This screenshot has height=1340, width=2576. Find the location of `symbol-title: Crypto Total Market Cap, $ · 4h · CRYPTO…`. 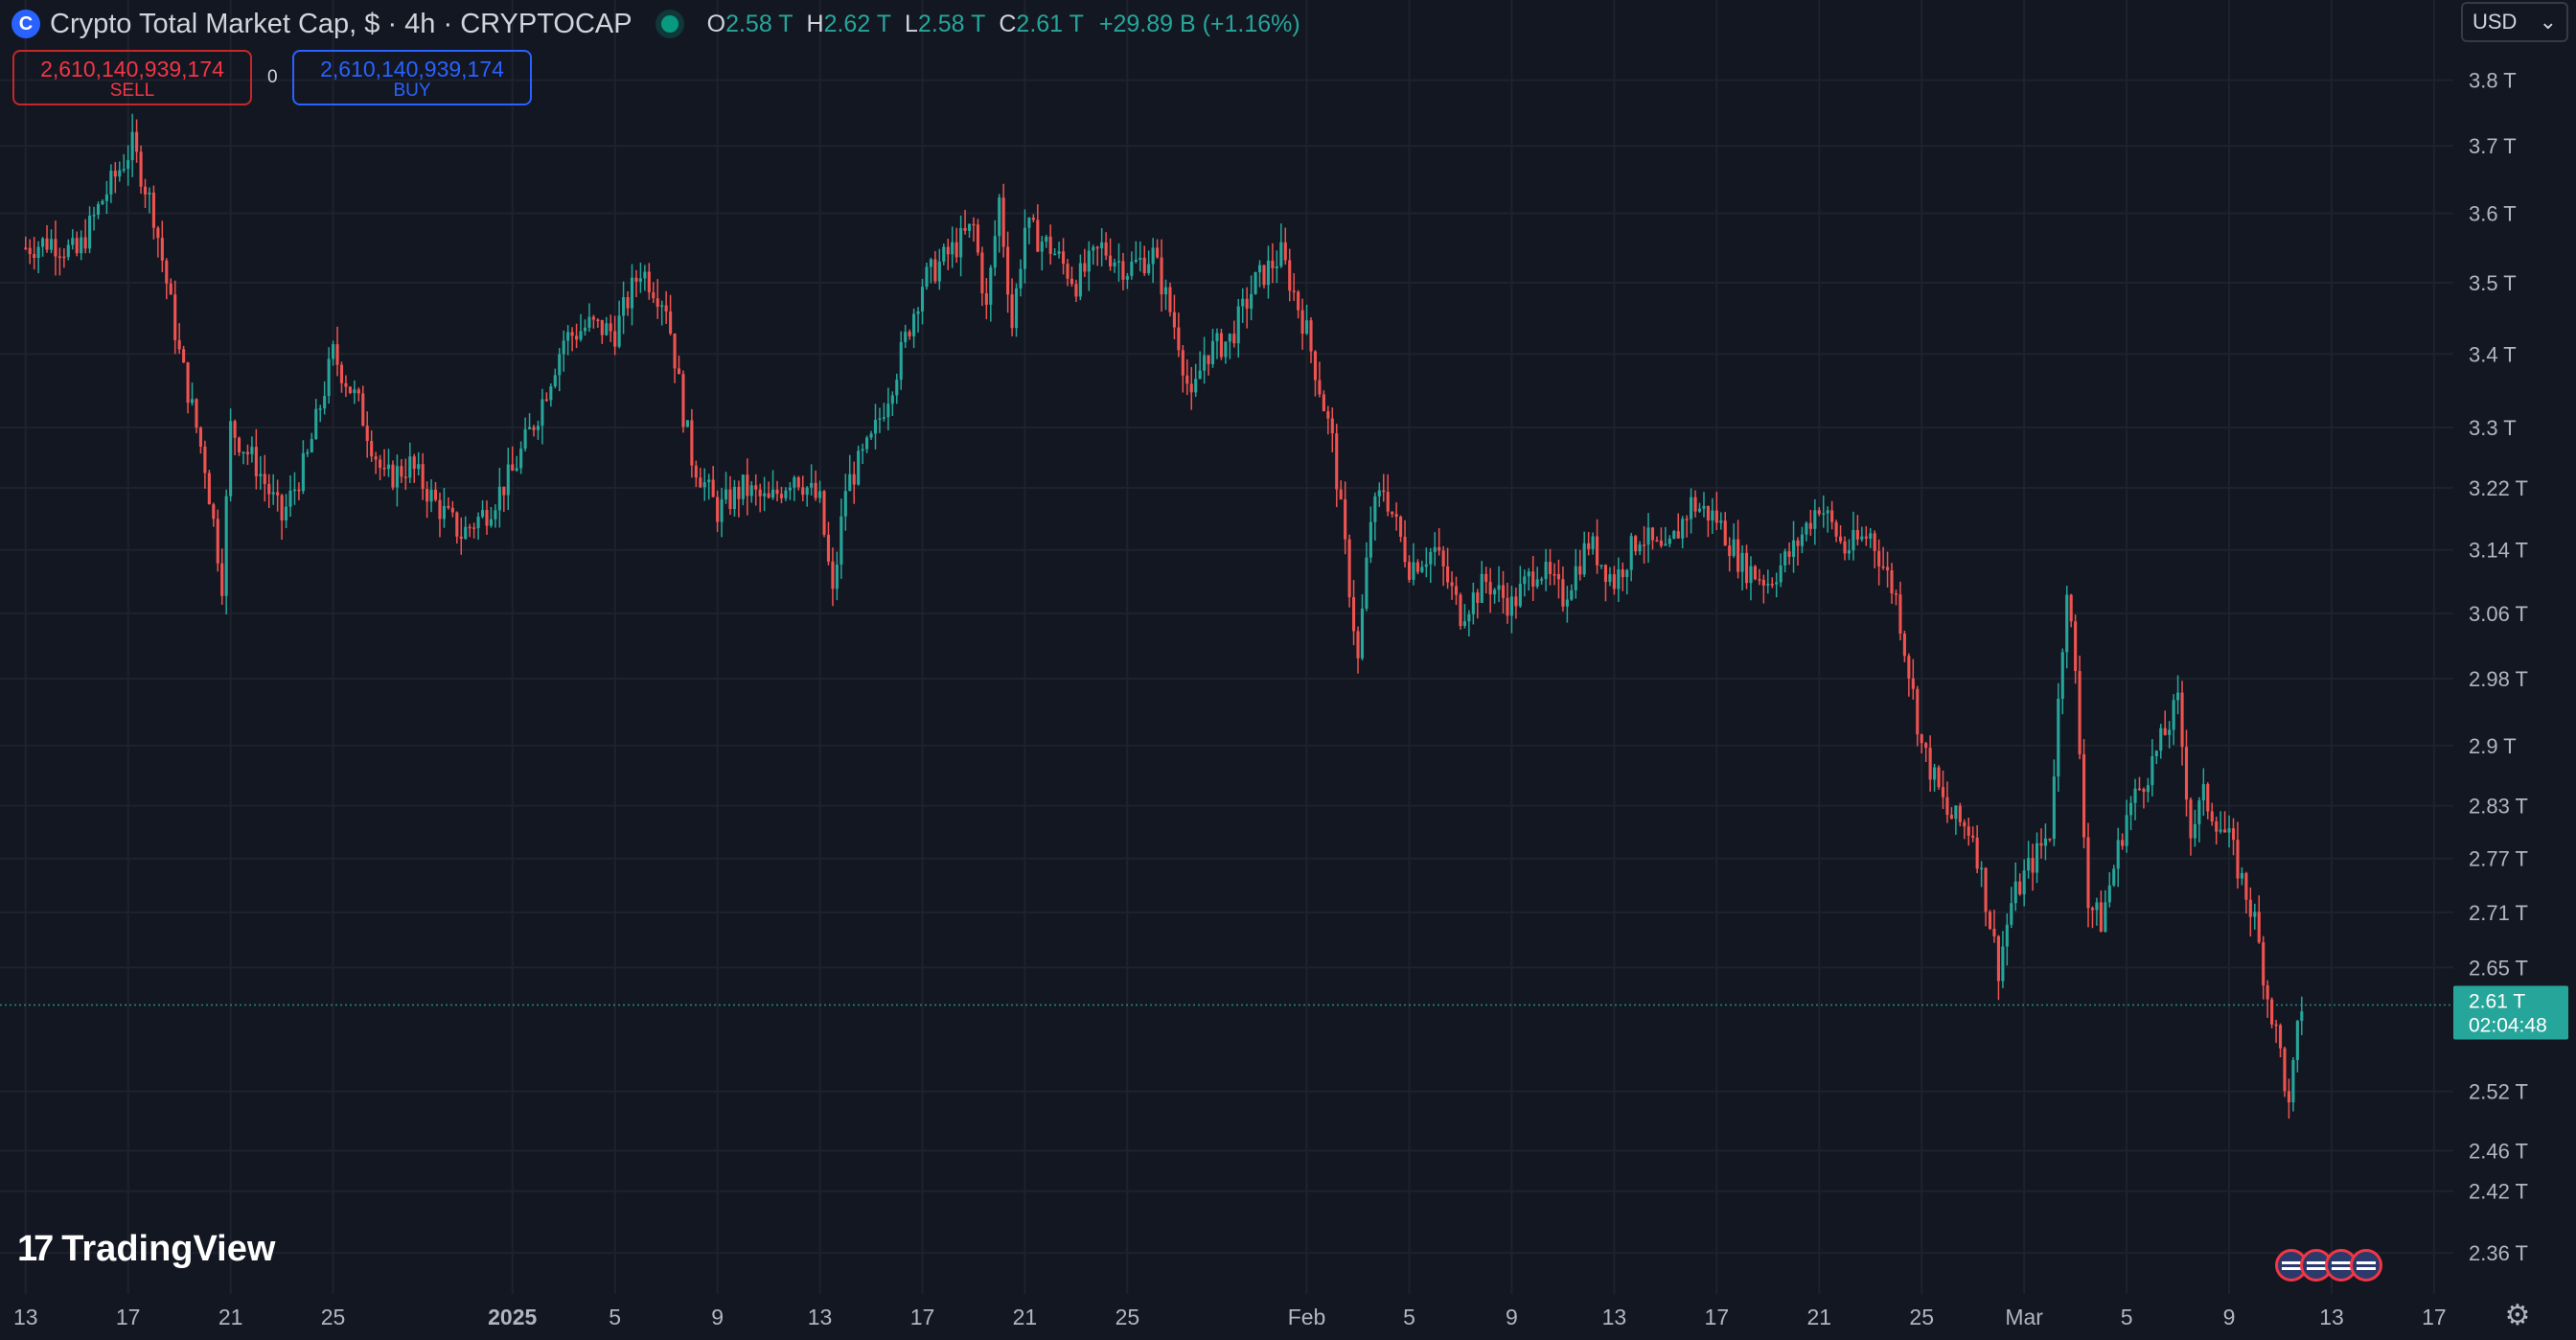

symbol-title: Crypto Total Market Cap, $ · 4h · CRYPTO… is located at coordinates (341, 23).